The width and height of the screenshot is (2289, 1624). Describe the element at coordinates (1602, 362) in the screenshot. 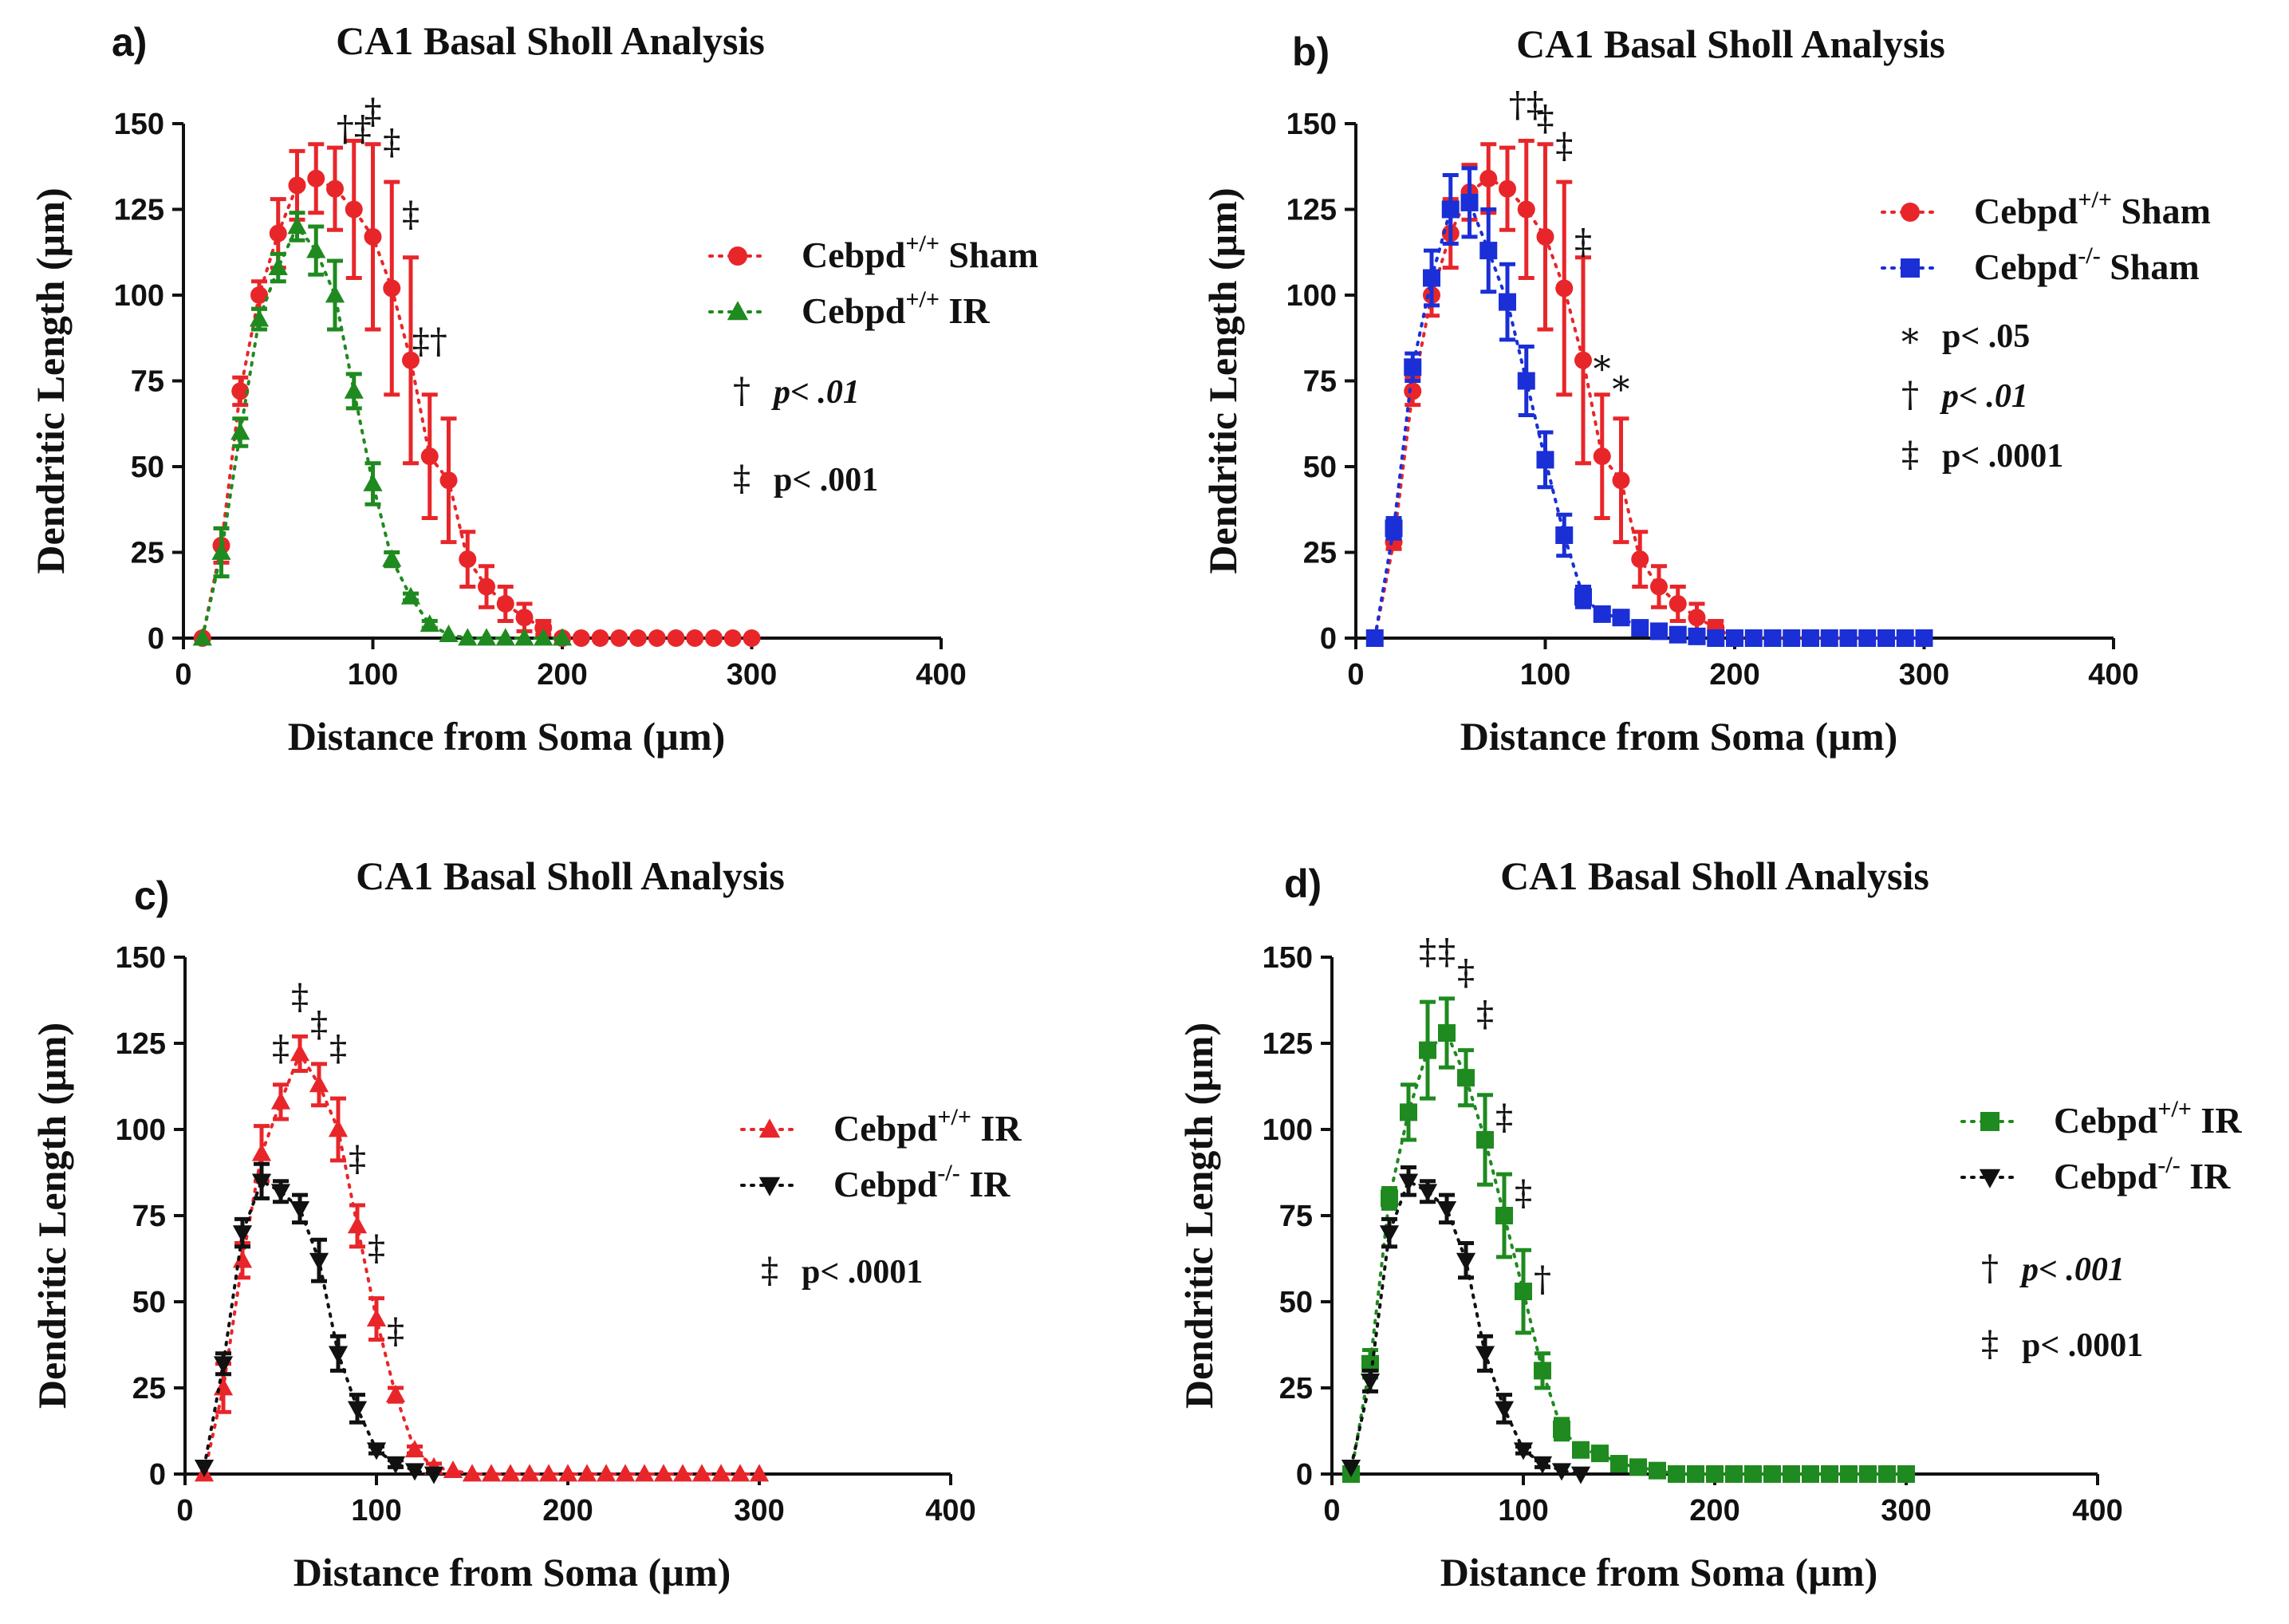

I see `significance-annotation: ∗` at that location.